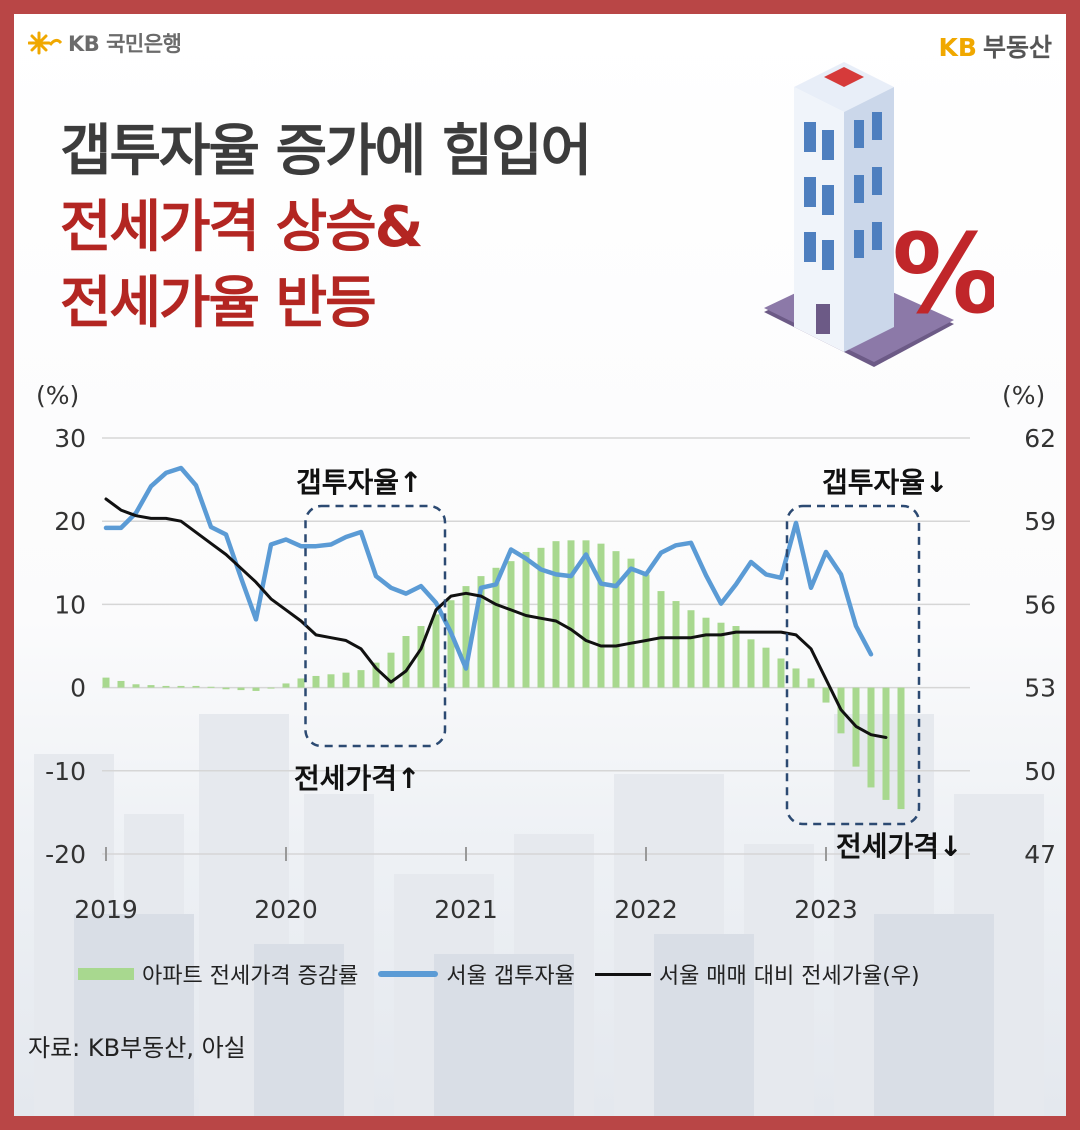  Describe the element at coordinates (488, 568) in the screenshot. I see `line-seoul-gap-investment` at that location.